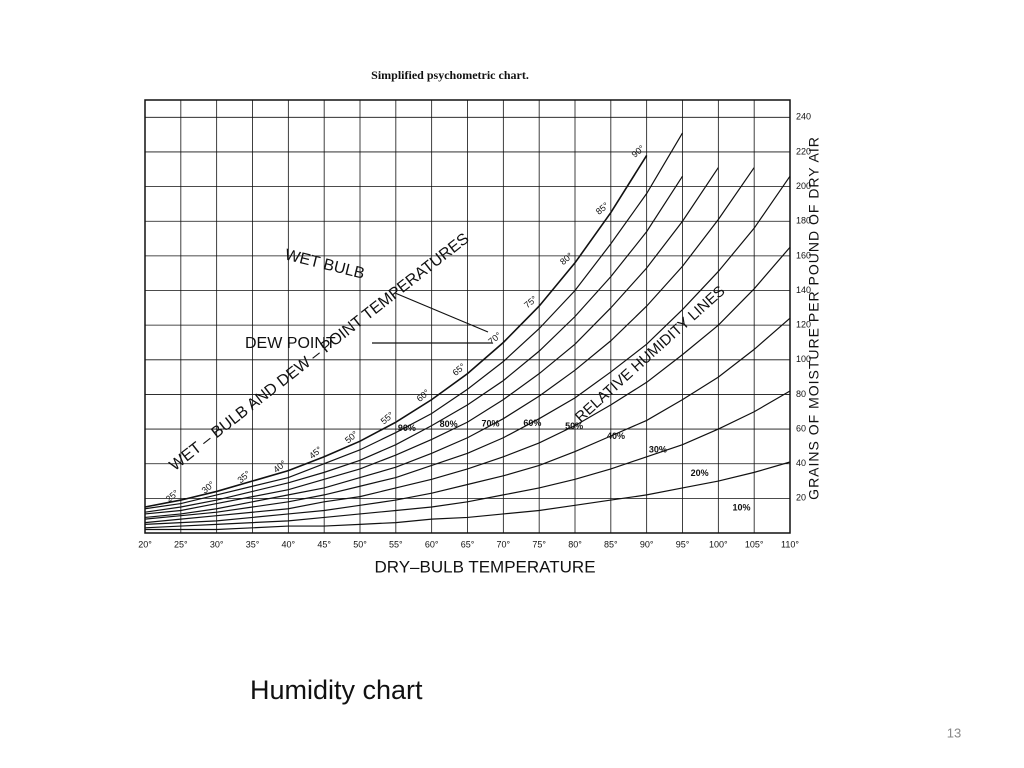  I want to click on x-tick-label: 20°, so click(145, 544).